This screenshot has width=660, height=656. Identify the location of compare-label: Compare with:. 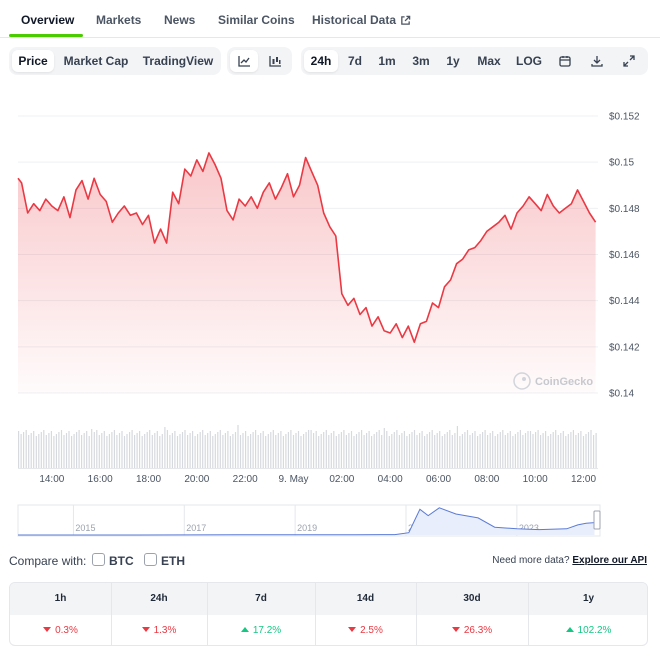
(48, 561).